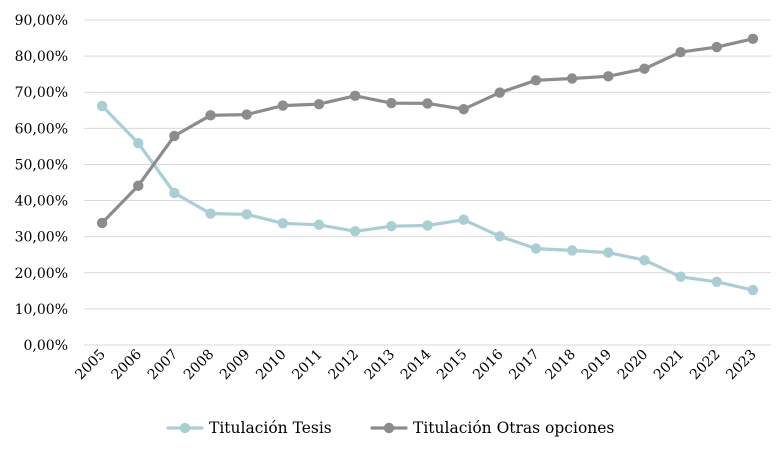 Image resolution: width=780 pixels, height=458 pixels. Describe the element at coordinates (343, 365) in the screenshot. I see `x-tick-label: 2012` at that location.